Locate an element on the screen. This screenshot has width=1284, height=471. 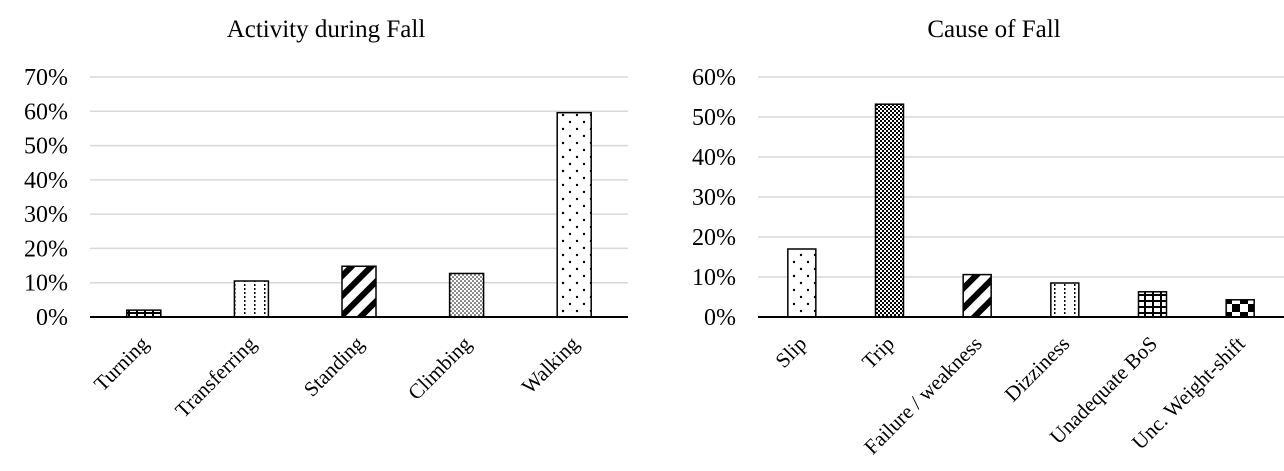
category-label: Climbing is located at coordinates (439, 367).